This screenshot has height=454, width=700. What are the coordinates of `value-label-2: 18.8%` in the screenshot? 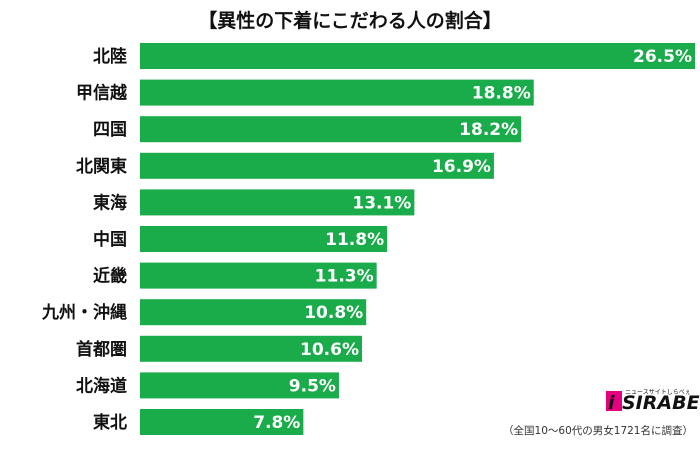 It's located at (501, 94).